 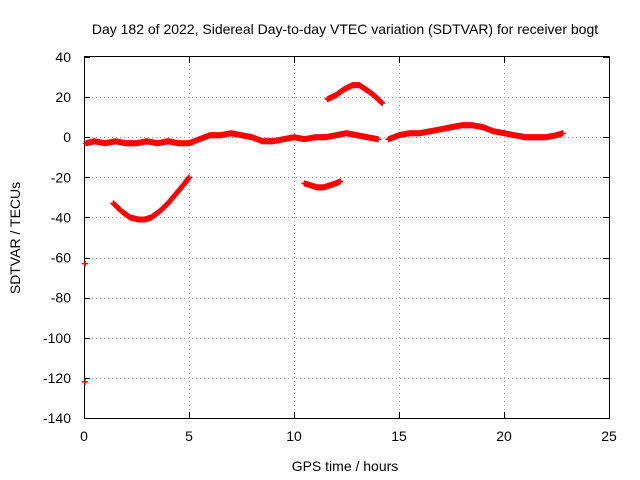 I want to click on y-tick-label: -100, so click(x=57, y=338).